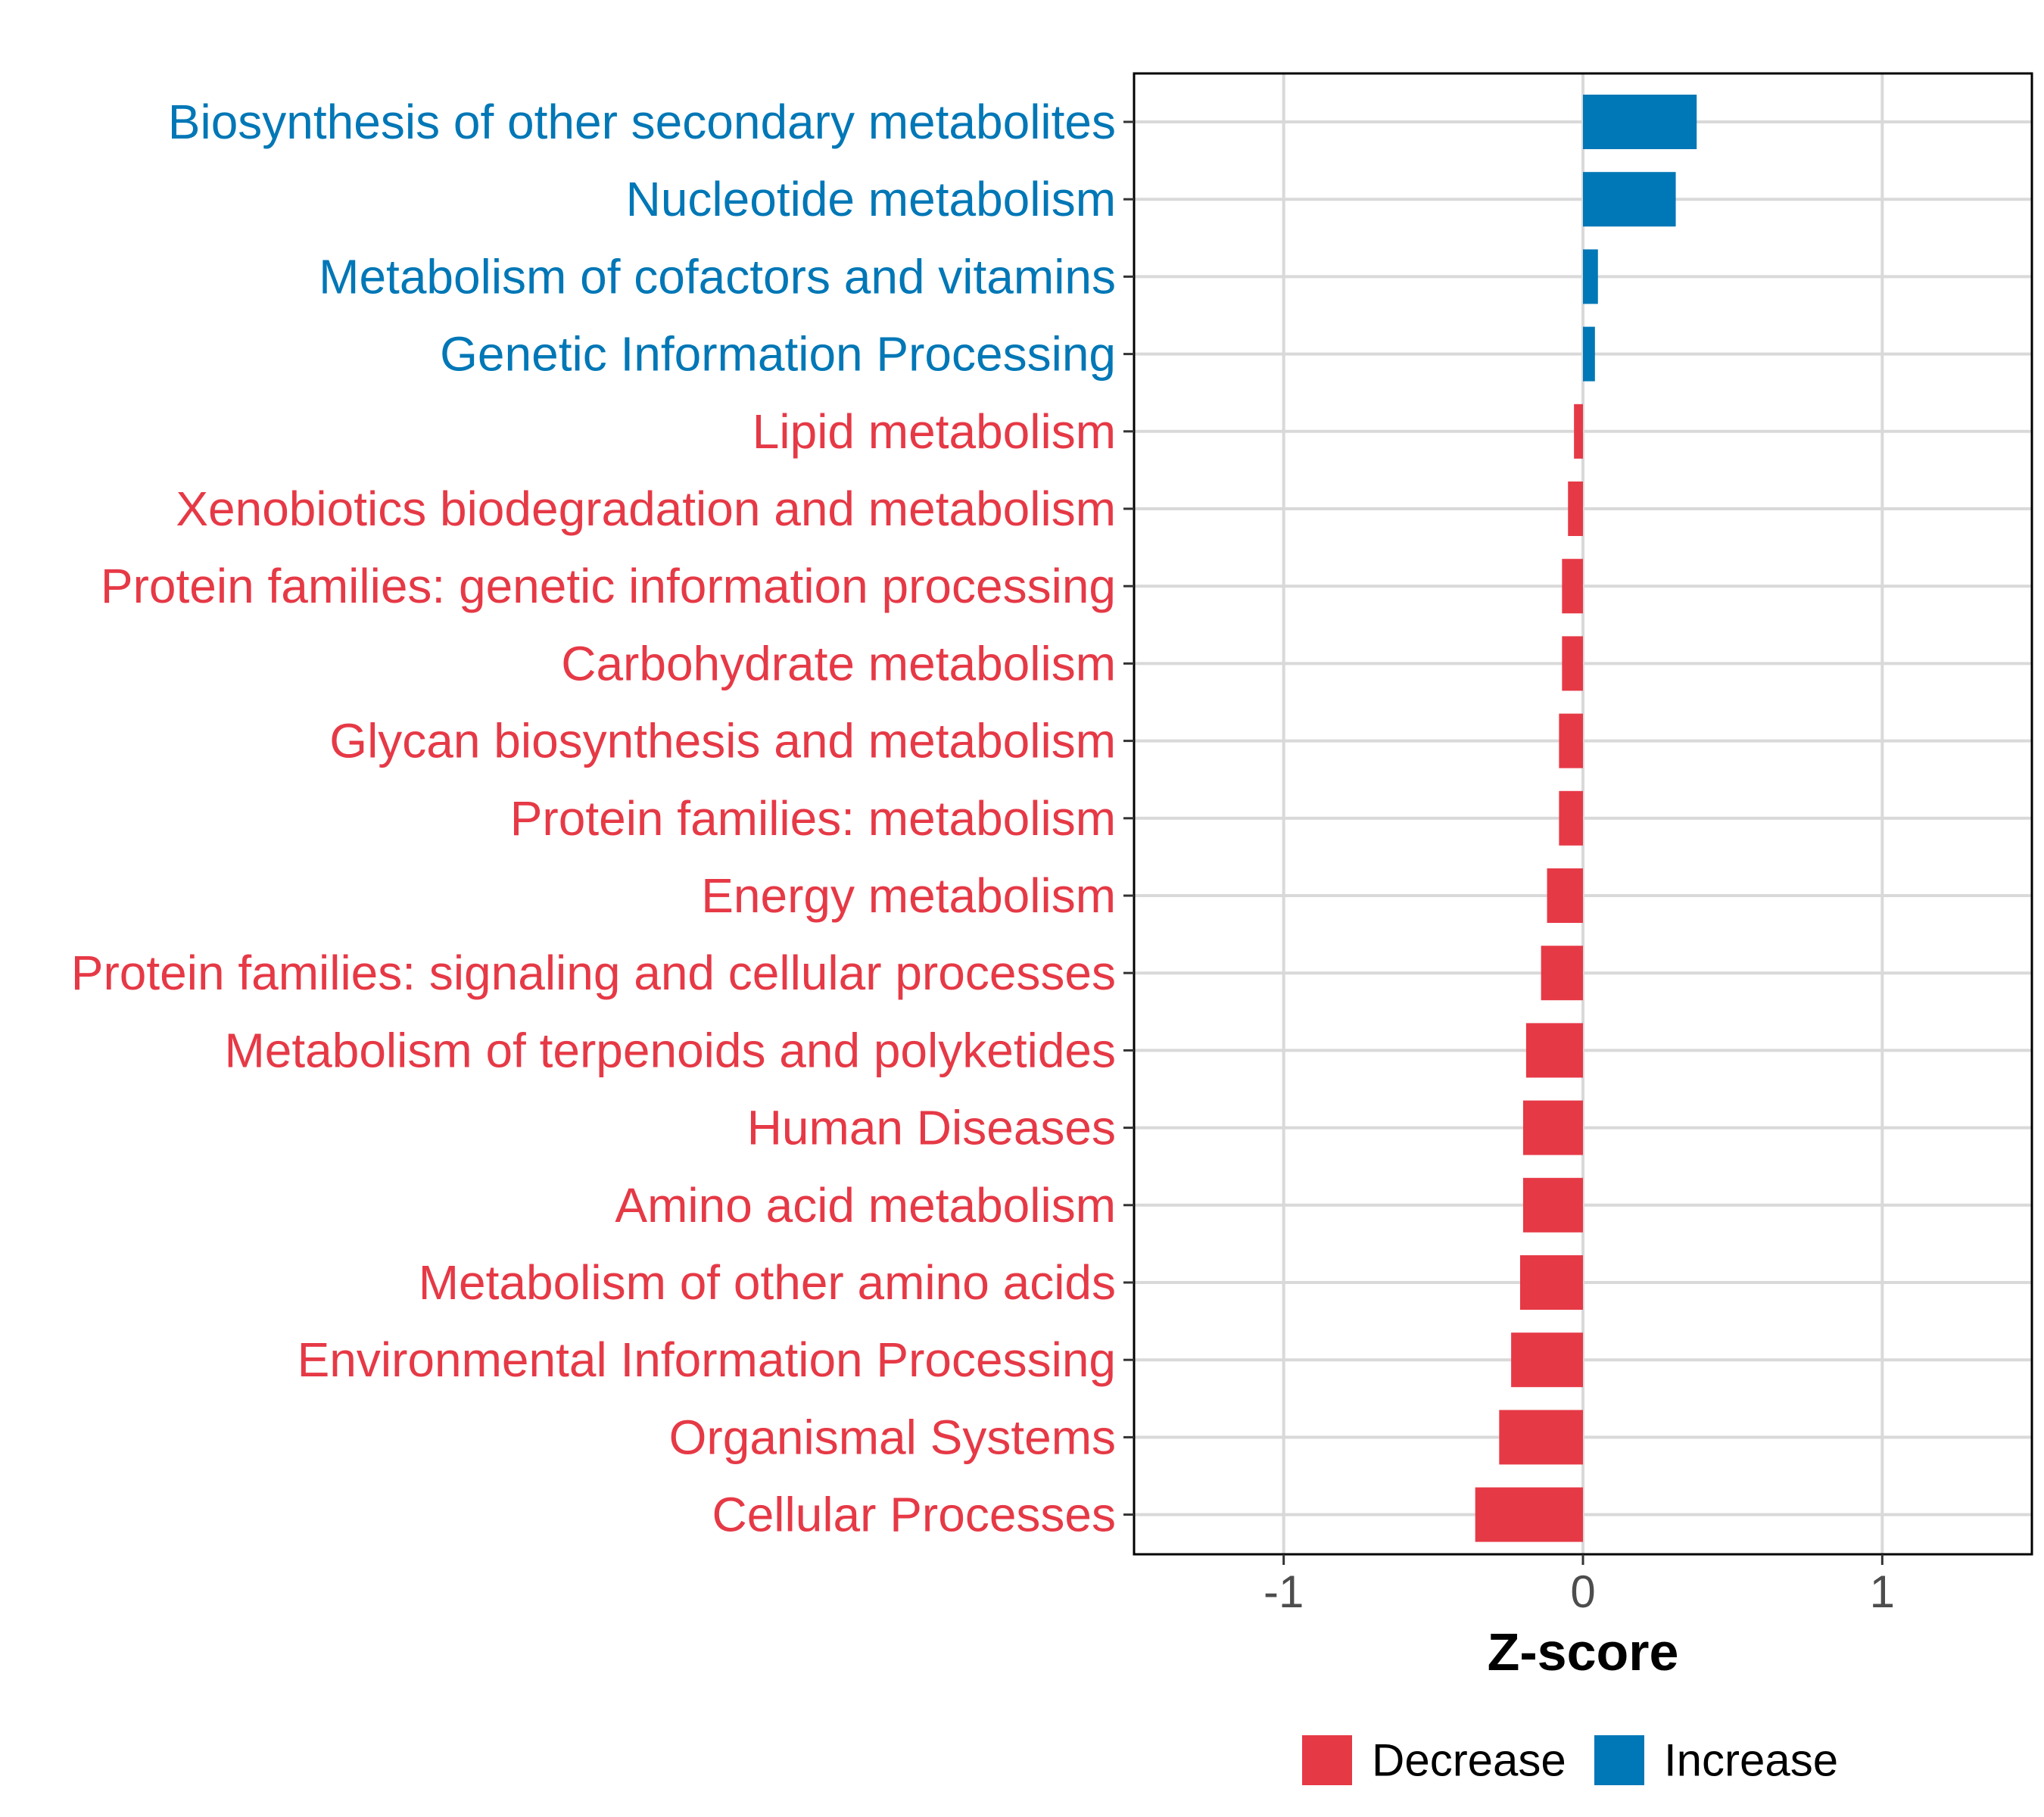 The width and height of the screenshot is (2044, 1817). I want to click on x-tick-label: 0, so click(1582, 1592).